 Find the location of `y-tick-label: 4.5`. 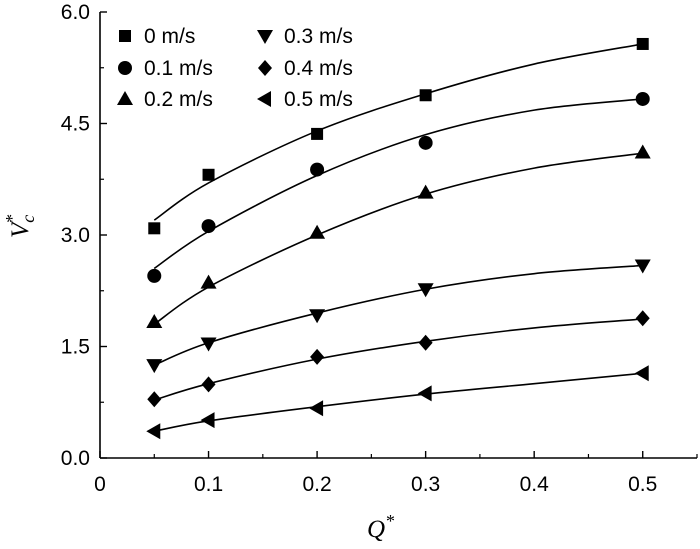

y-tick-label: 4.5 is located at coordinates (75, 124).